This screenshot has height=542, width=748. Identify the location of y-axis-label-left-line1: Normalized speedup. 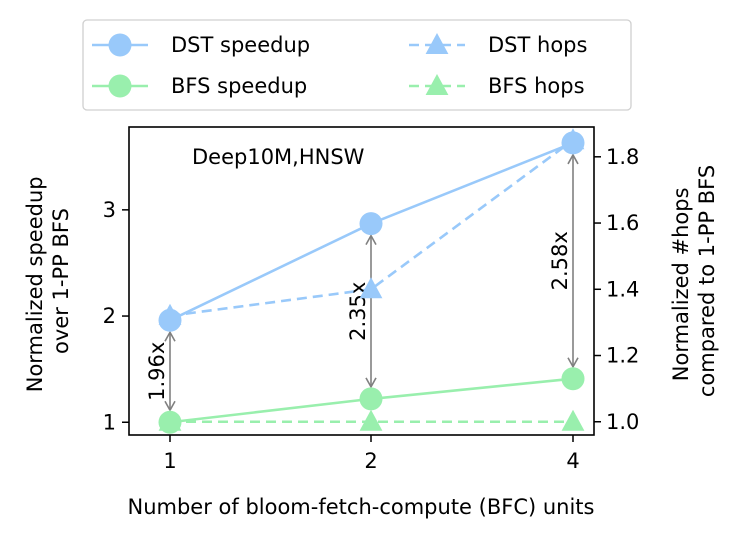
(35, 284).